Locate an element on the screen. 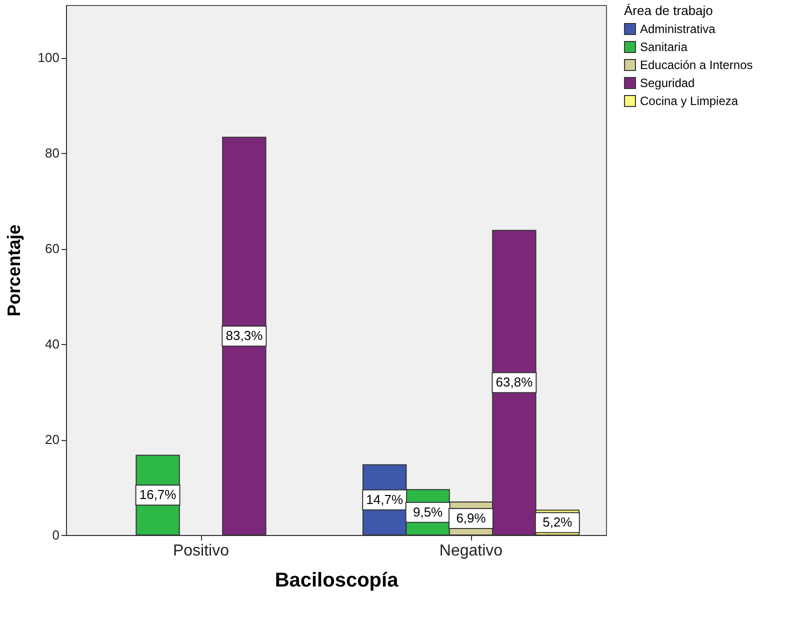 Image resolution: width=805 pixels, height=632 pixels. y-tick-label: 60 is located at coordinates (52, 248).